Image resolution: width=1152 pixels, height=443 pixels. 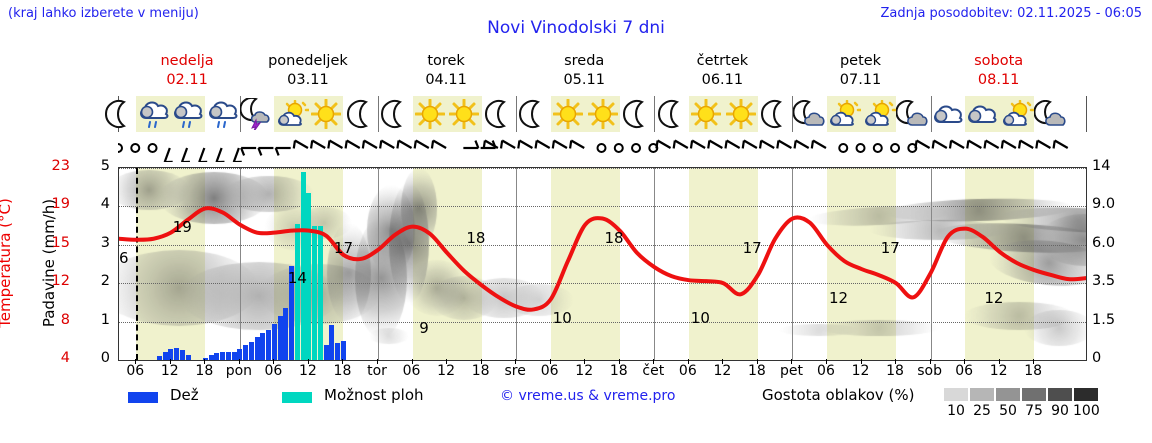 I want to click on moon-icon, so click(x=775, y=114).